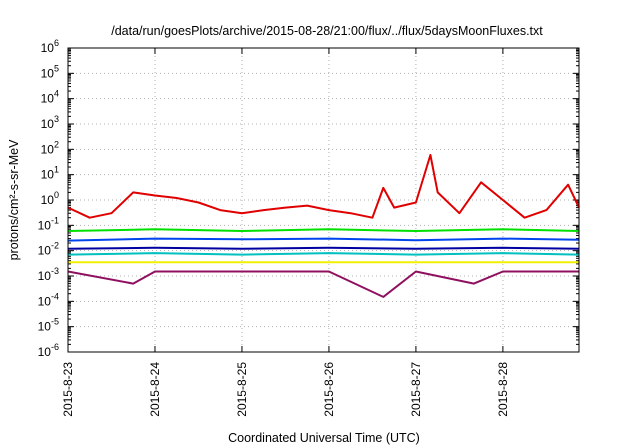 The image size is (640, 448). What do you see at coordinates (55, 220) in the screenshot?
I see `y-tick-label-exponent: -1` at bounding box center [55, 220].